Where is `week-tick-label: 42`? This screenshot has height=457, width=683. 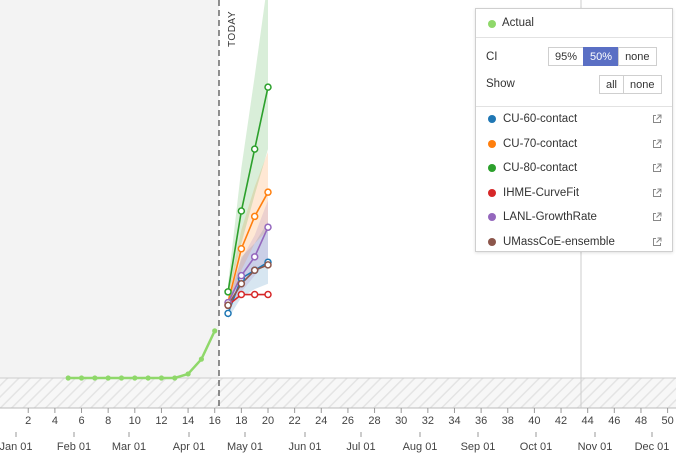
week-tick-label: 42 is located at coordinates (561, 421).